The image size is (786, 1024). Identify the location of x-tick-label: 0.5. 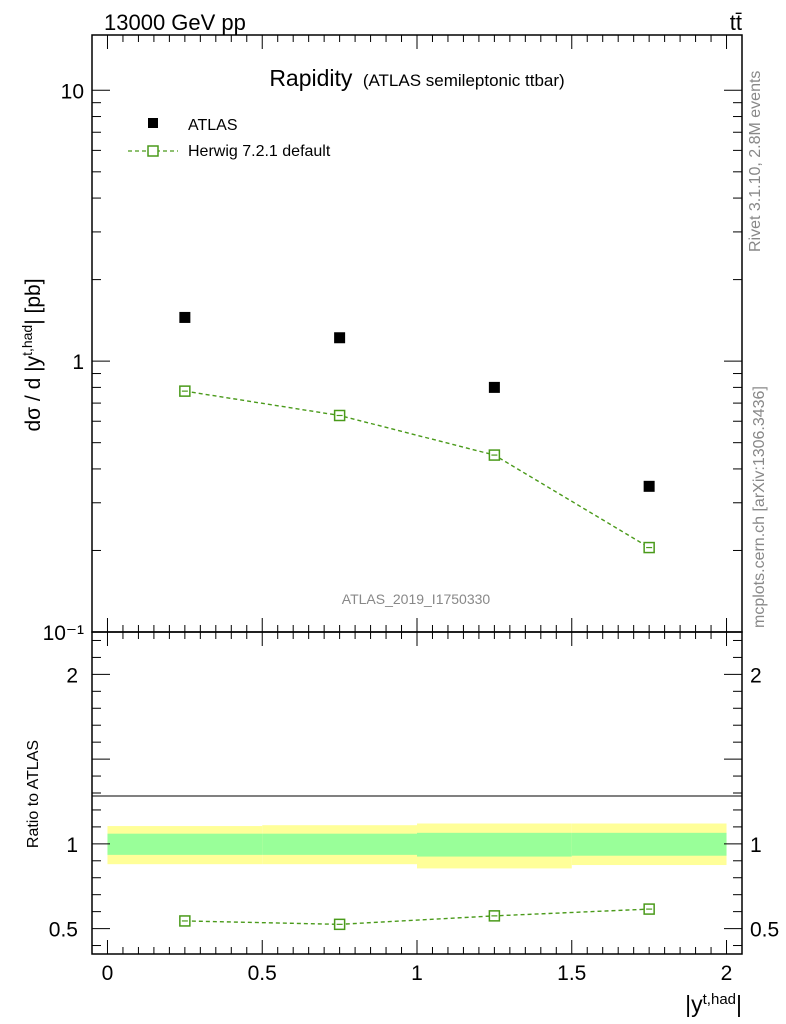
(262, 973).